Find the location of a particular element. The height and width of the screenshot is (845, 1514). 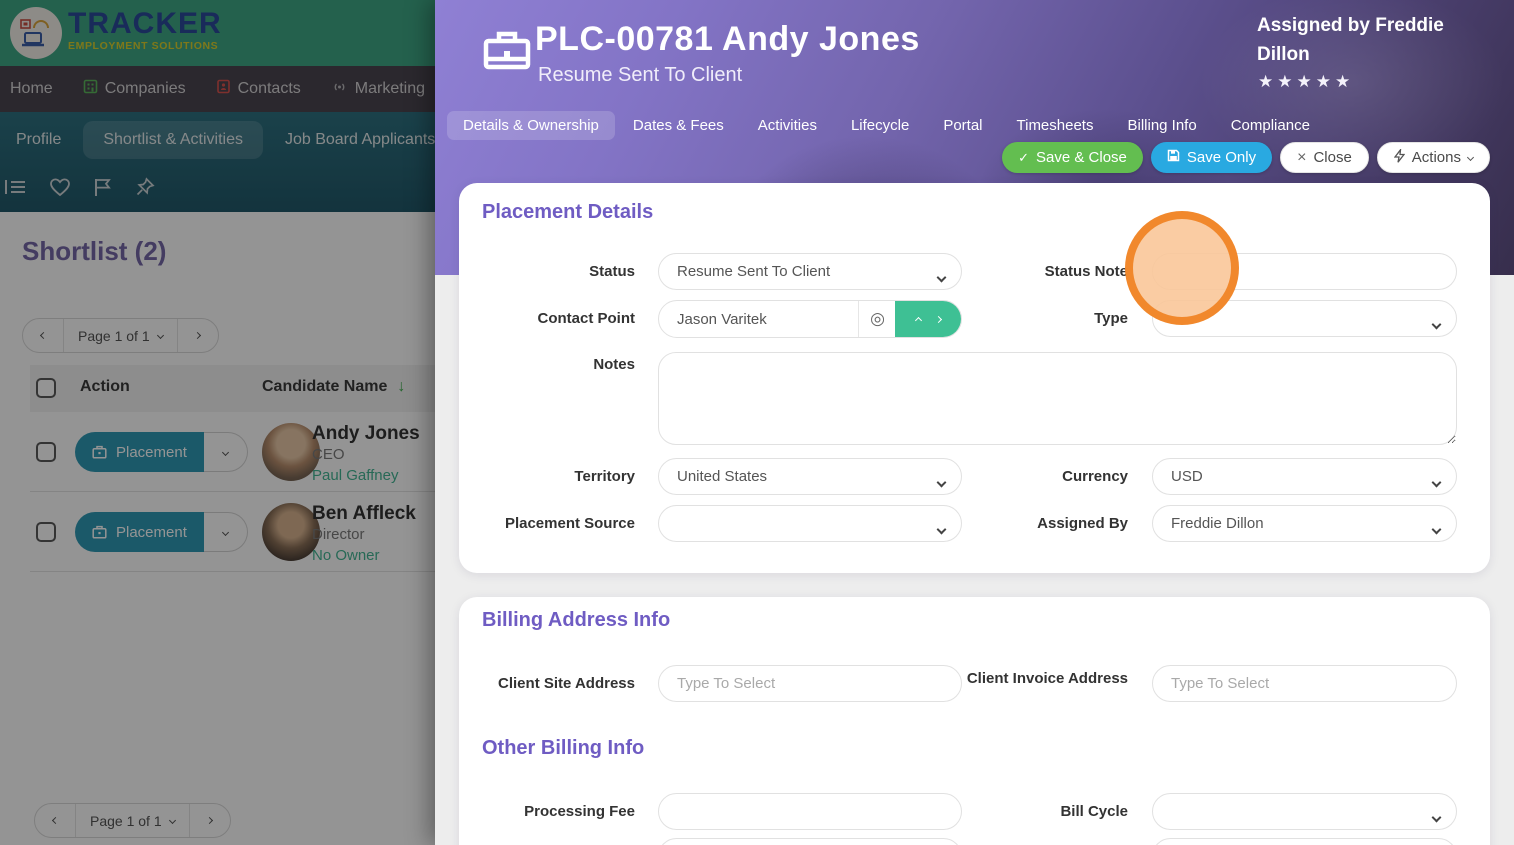

bill-cycle-label: Bill Cycle is located at coordinates (1094, 811).